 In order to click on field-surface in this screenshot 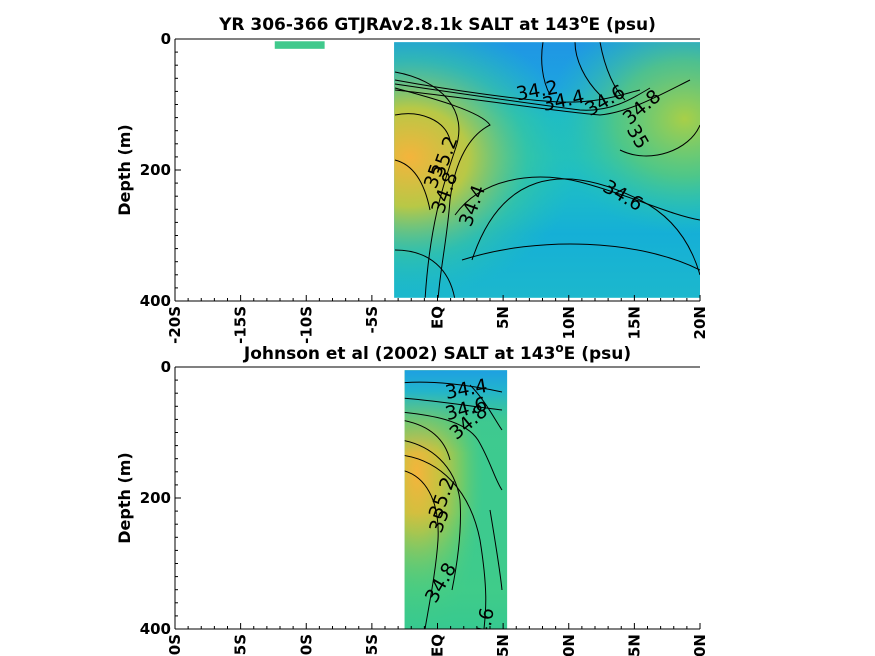, I will do `click(456, 499)`.